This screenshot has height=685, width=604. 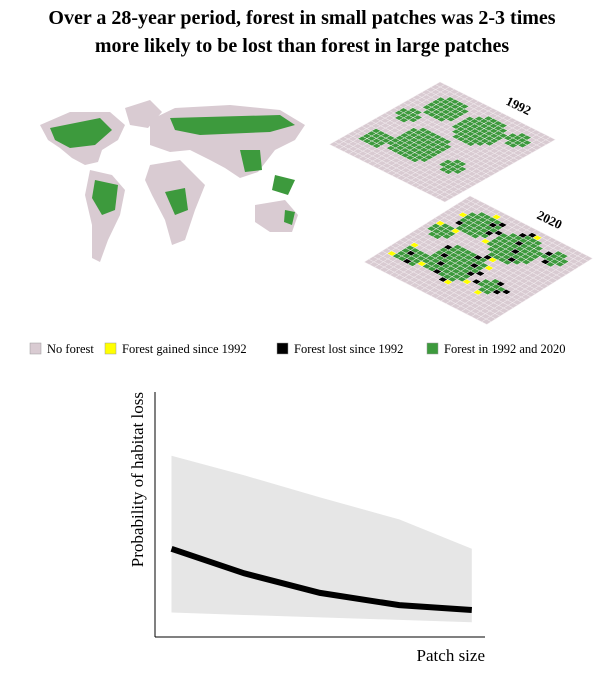 I want to click on grid-year-label: 1992, so click(x=519, y=105).